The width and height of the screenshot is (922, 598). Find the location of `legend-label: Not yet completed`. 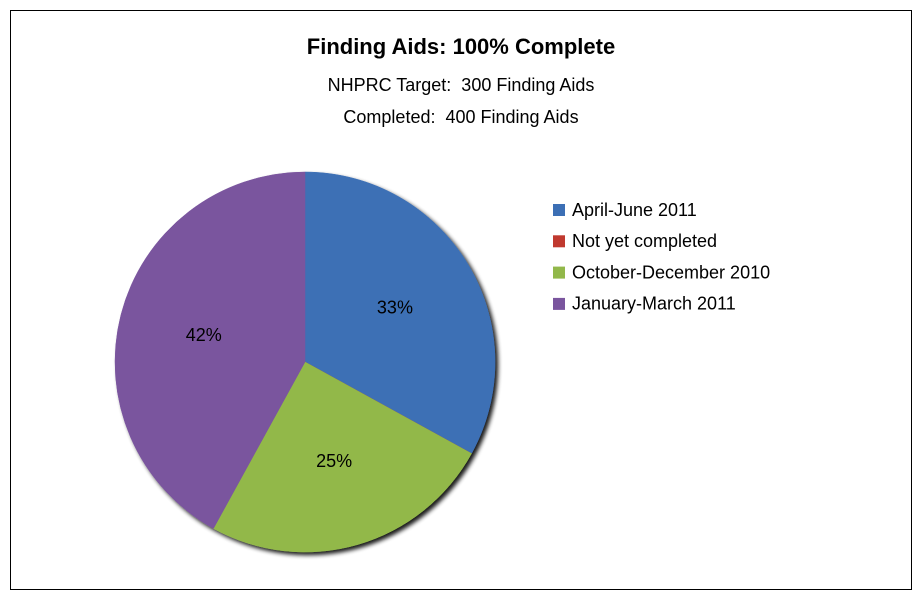

legend-label: Not yet completed is located at coordinates (644, 241).